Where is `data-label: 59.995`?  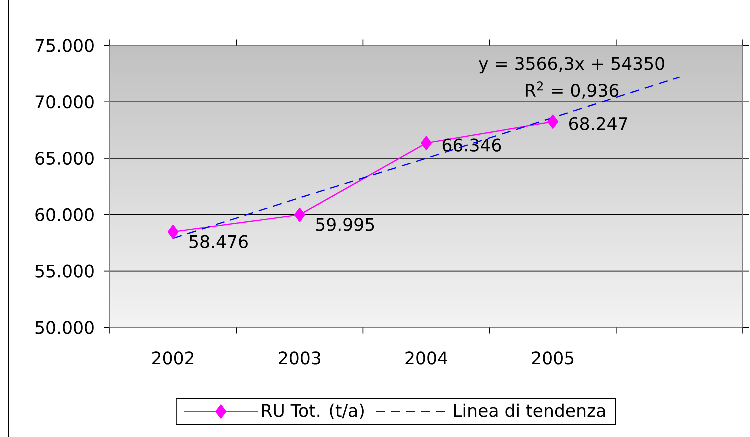 data-label: 59.995 is located at coordinates (345, 225).